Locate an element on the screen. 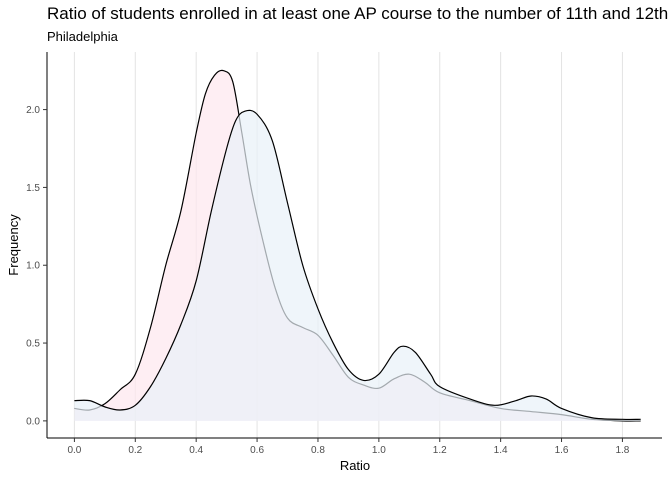 This screenshot has width=672, height=480. x-tick-label-1: 0.2 is located at coordinates (135, 450).